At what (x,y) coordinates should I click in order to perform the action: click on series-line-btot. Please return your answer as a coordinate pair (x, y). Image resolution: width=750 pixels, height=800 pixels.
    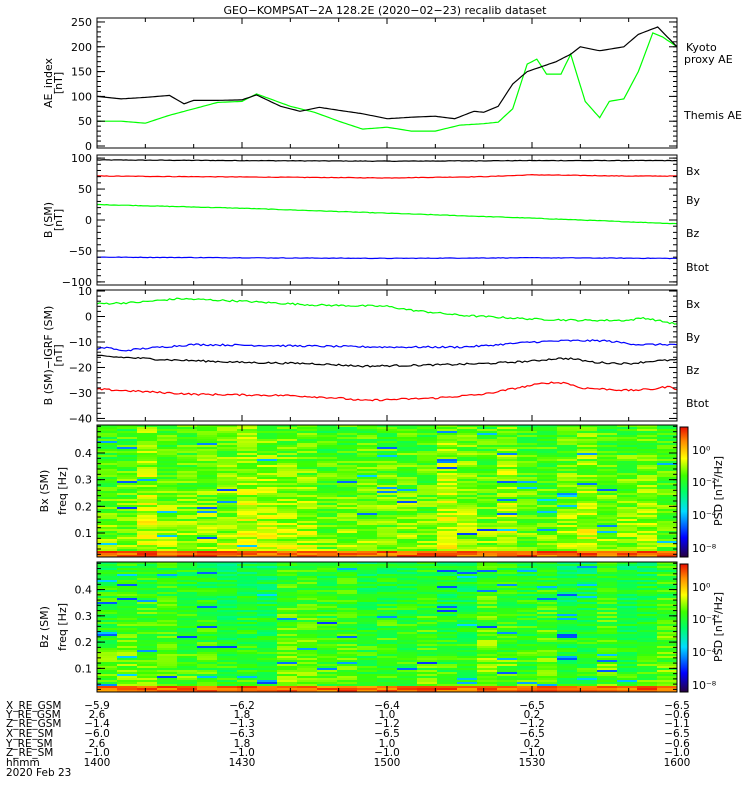
    Looking at the image, I should click on (387, 361).